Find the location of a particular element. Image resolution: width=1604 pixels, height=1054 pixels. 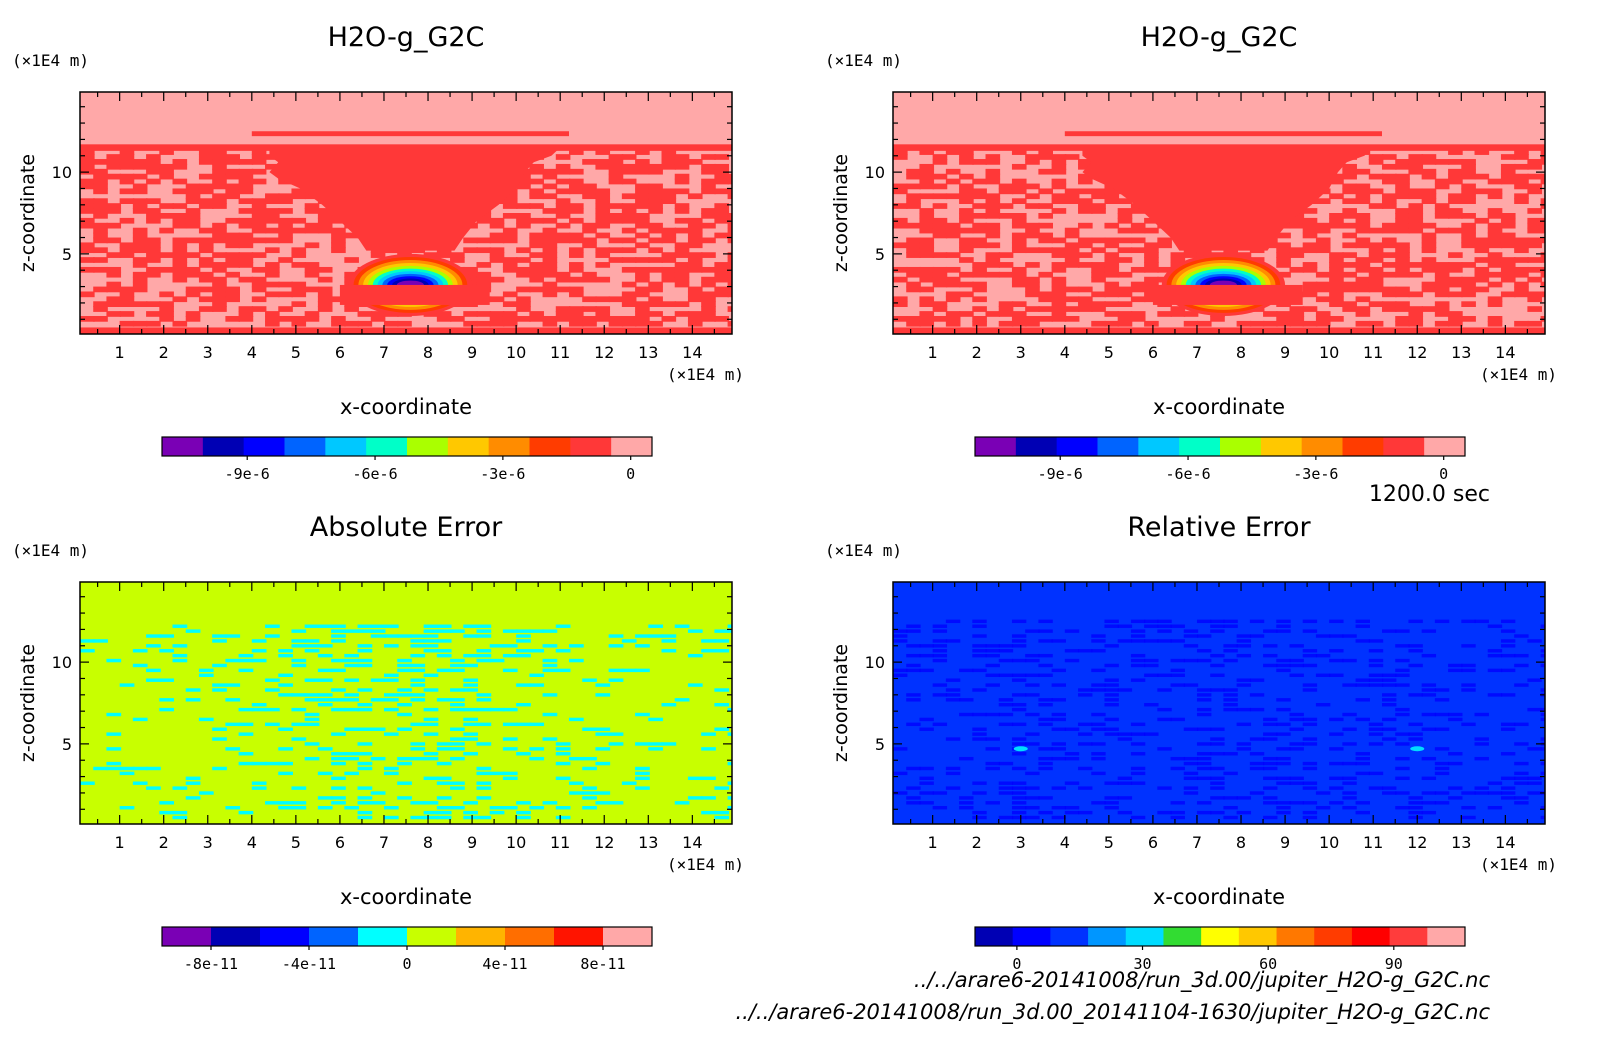

colorbar-segment is located at coordinates (1077, 446).